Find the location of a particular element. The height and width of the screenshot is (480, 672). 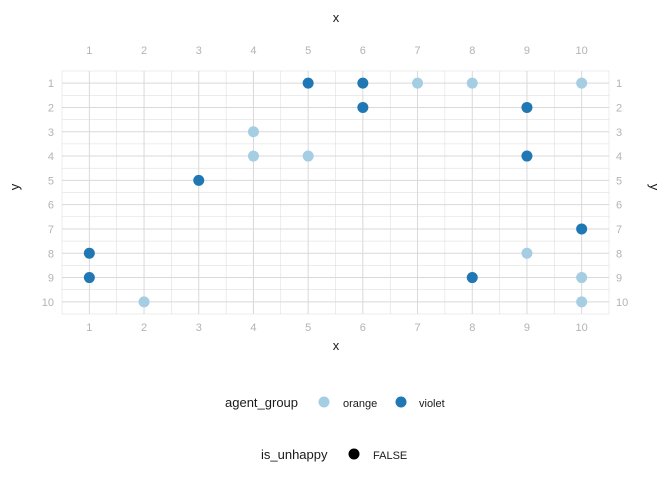

legend-key-violet is located at coordinates (401, 402).